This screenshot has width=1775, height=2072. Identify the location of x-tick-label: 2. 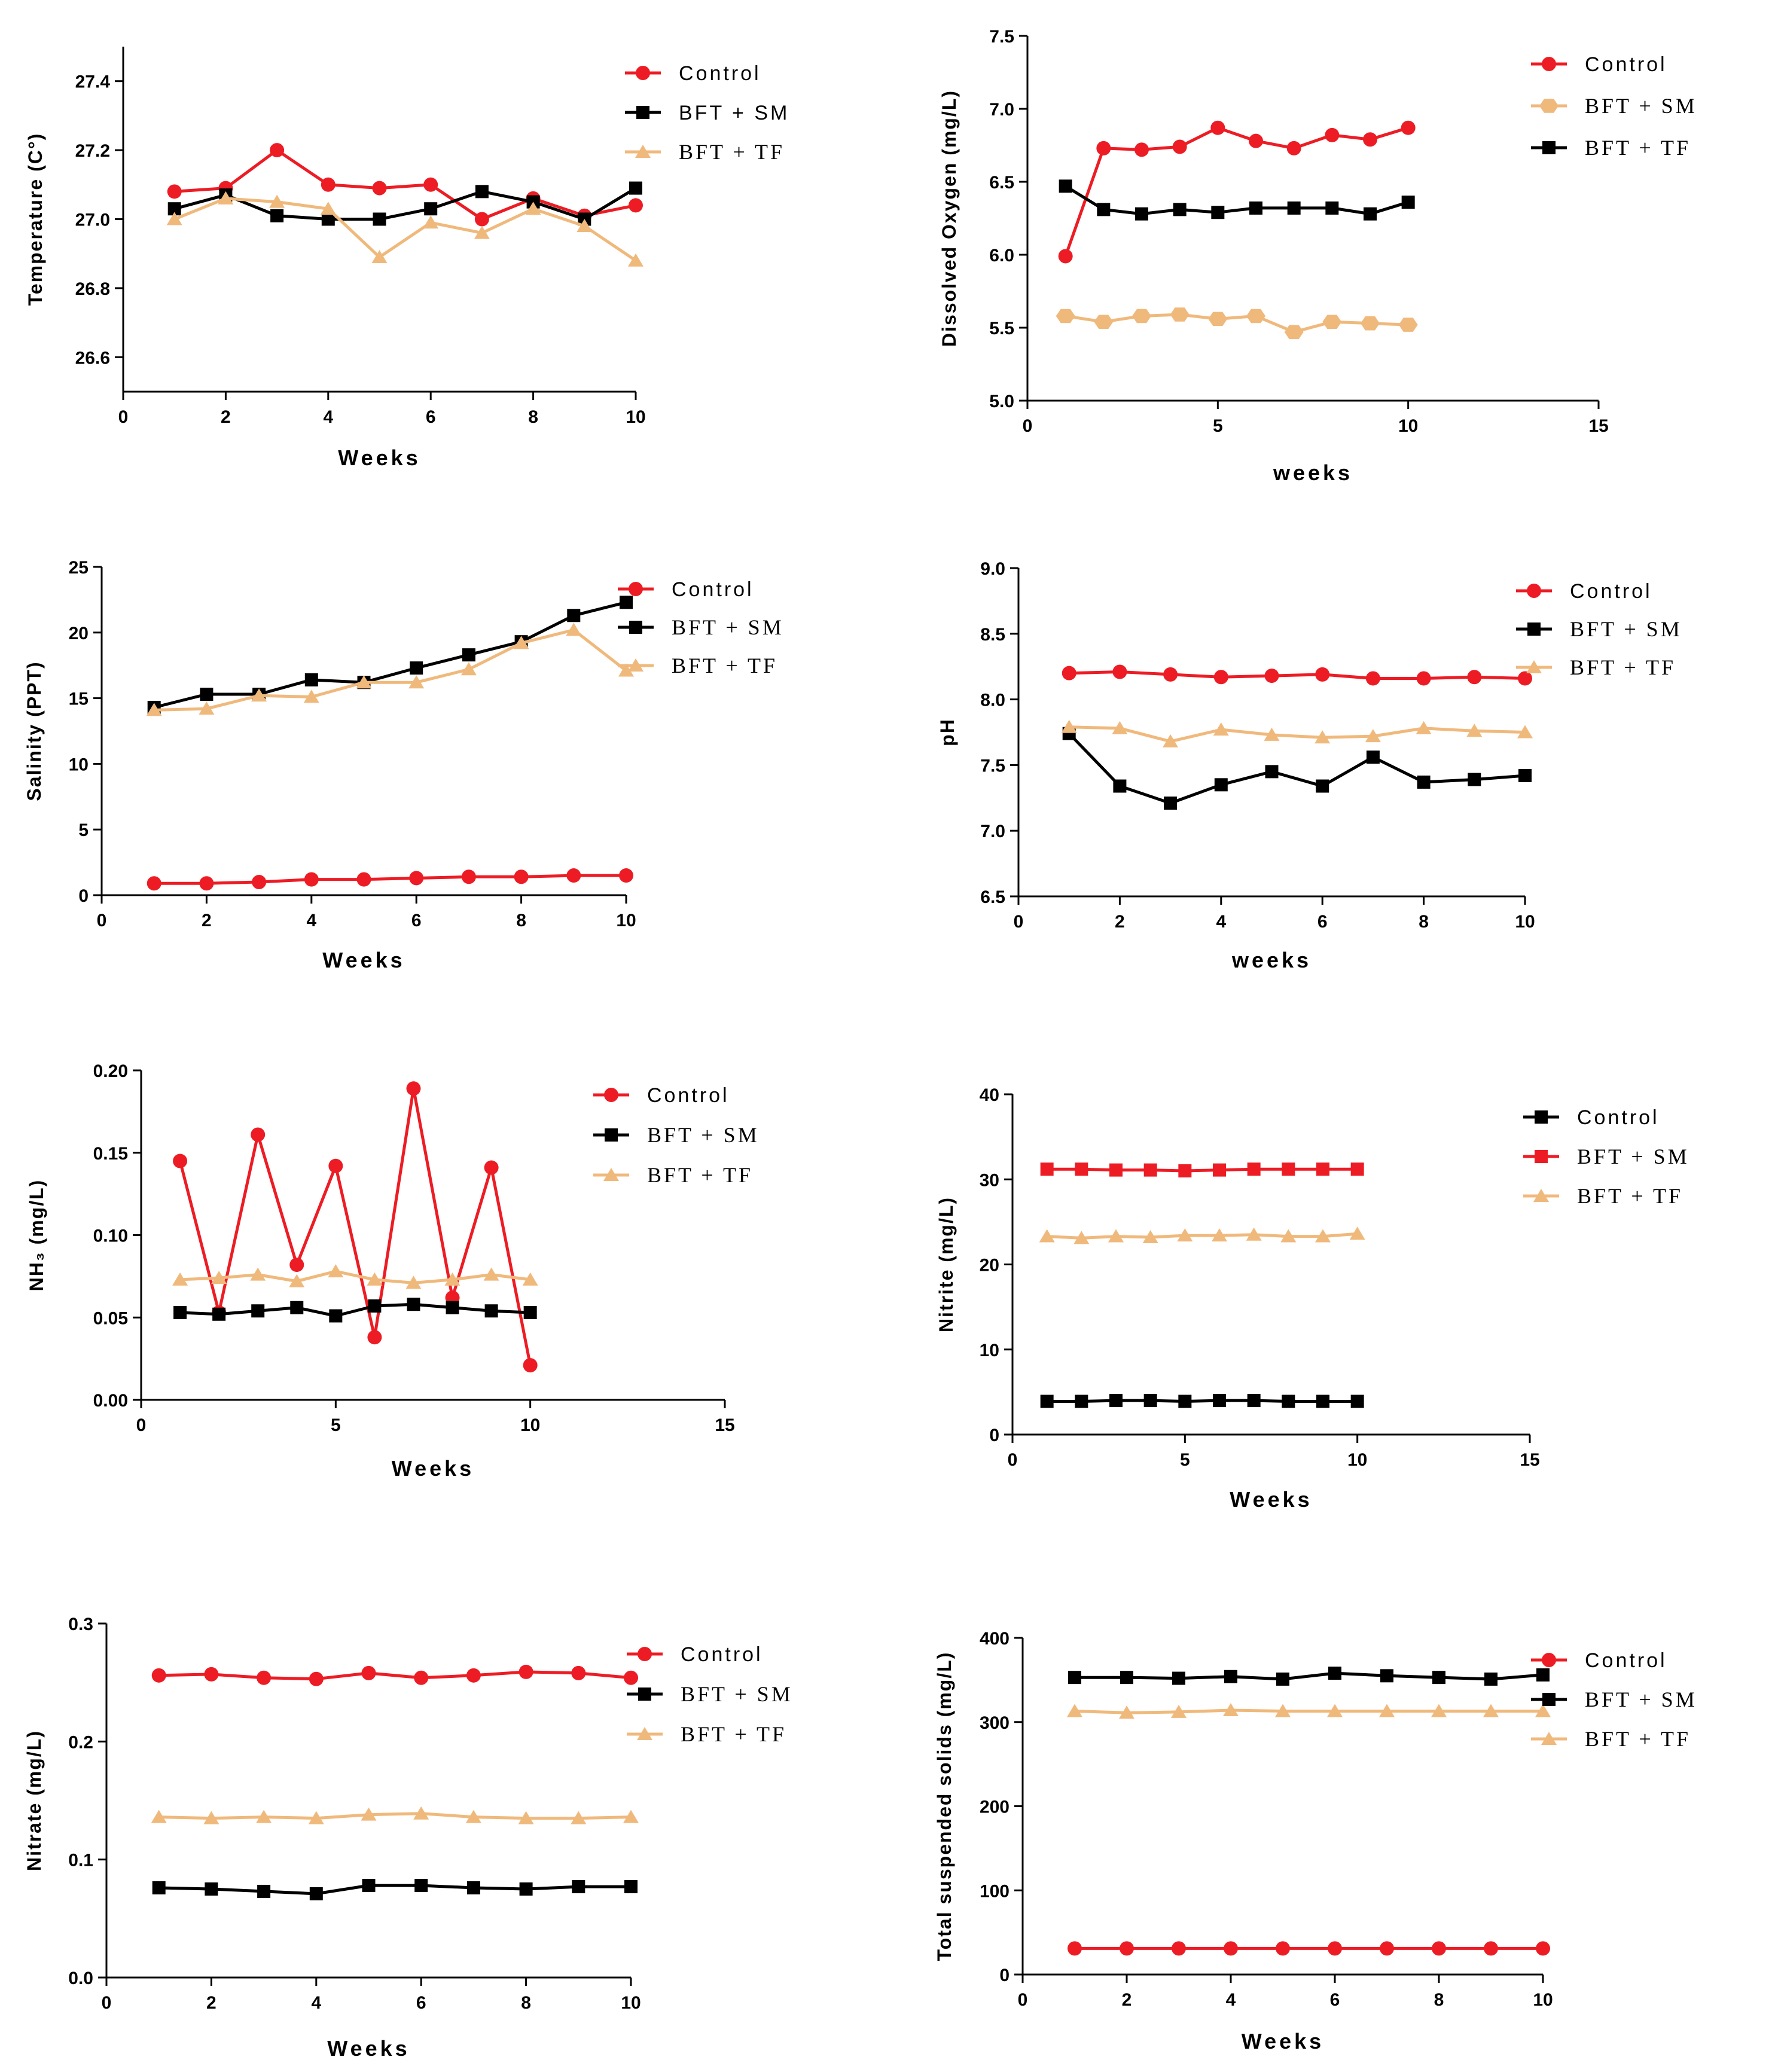
(226, 417).